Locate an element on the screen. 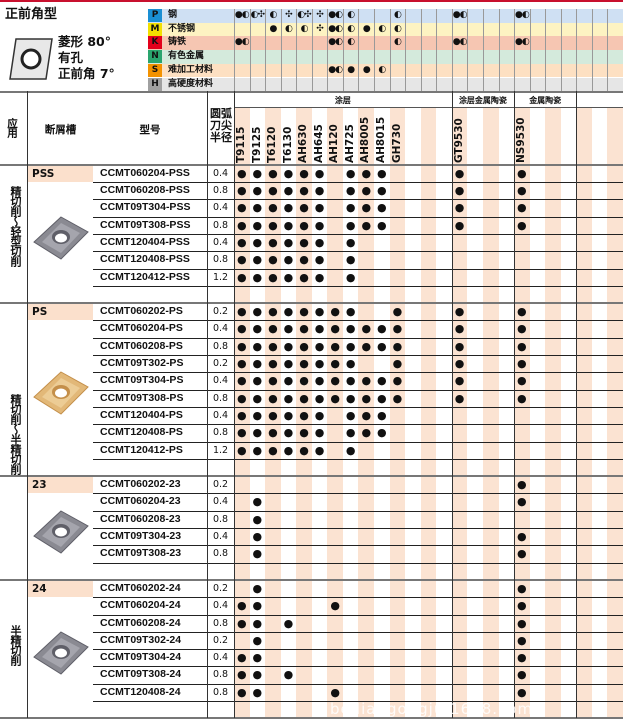  material-name: 钢 is located at coordinates (173, 15).